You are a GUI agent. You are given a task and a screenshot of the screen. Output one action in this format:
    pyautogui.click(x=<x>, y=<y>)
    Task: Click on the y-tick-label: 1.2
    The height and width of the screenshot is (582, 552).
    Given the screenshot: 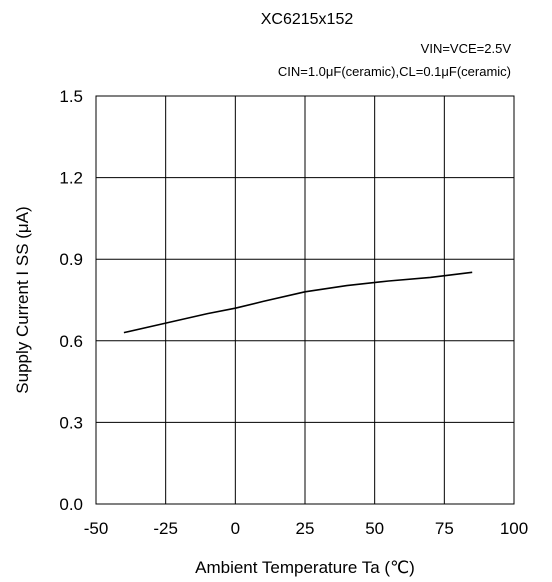 What is the action you would take?
    pyautogui.click(x=71, y=178)
    